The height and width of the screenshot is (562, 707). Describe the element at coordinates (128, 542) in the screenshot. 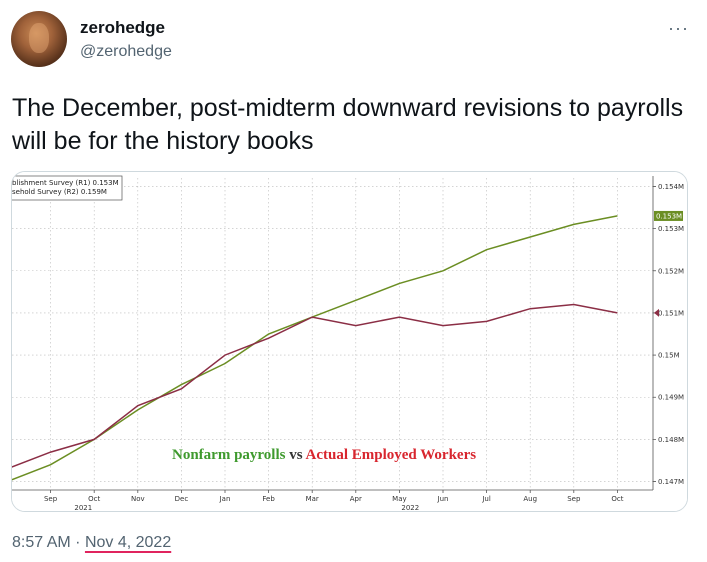

I see `tweet-date: Nov 4, 2022` at that location.